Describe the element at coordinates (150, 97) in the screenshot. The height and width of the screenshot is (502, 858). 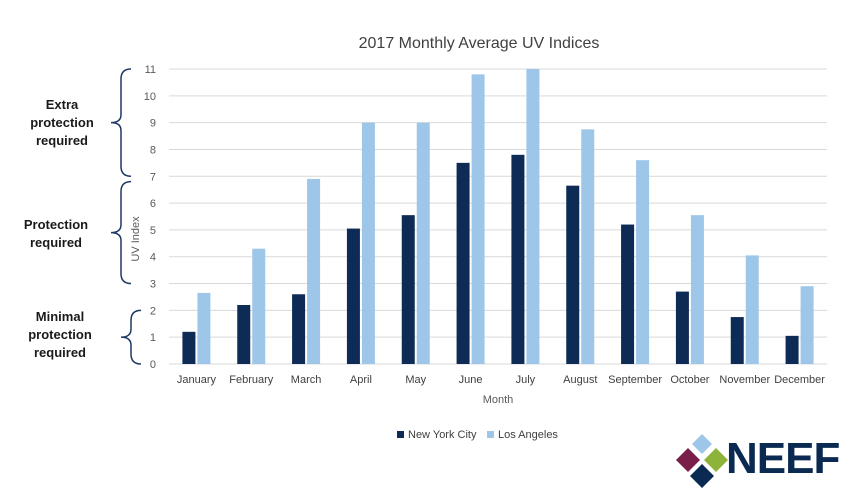
I see `y-tick-label: 10` at that location.